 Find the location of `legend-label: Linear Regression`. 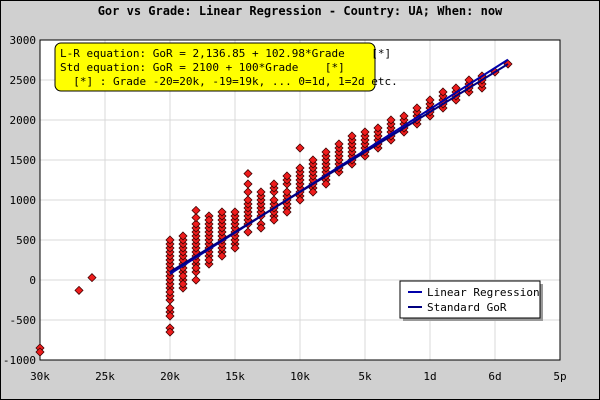

legend-label: Linear Regression is located at coordinates (483, 292).